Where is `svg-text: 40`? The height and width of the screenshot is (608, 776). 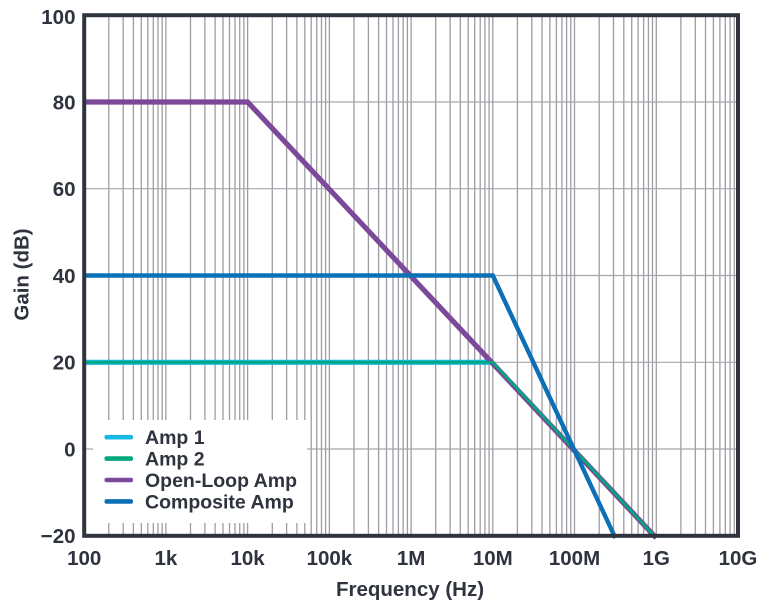
svg-text: 40 is located at coordinates (64, 276).